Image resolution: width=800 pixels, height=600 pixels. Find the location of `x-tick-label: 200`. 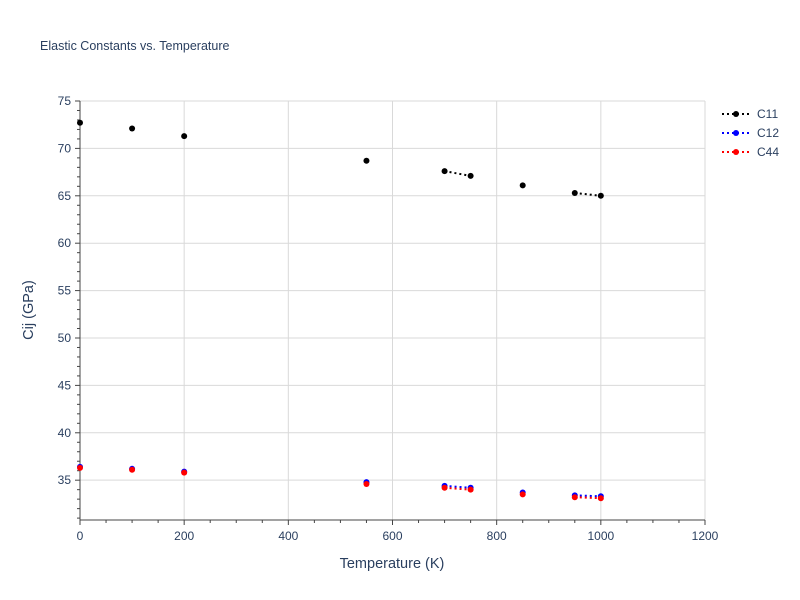

x-tick-label: 200 is located at coordinates (184, 536).